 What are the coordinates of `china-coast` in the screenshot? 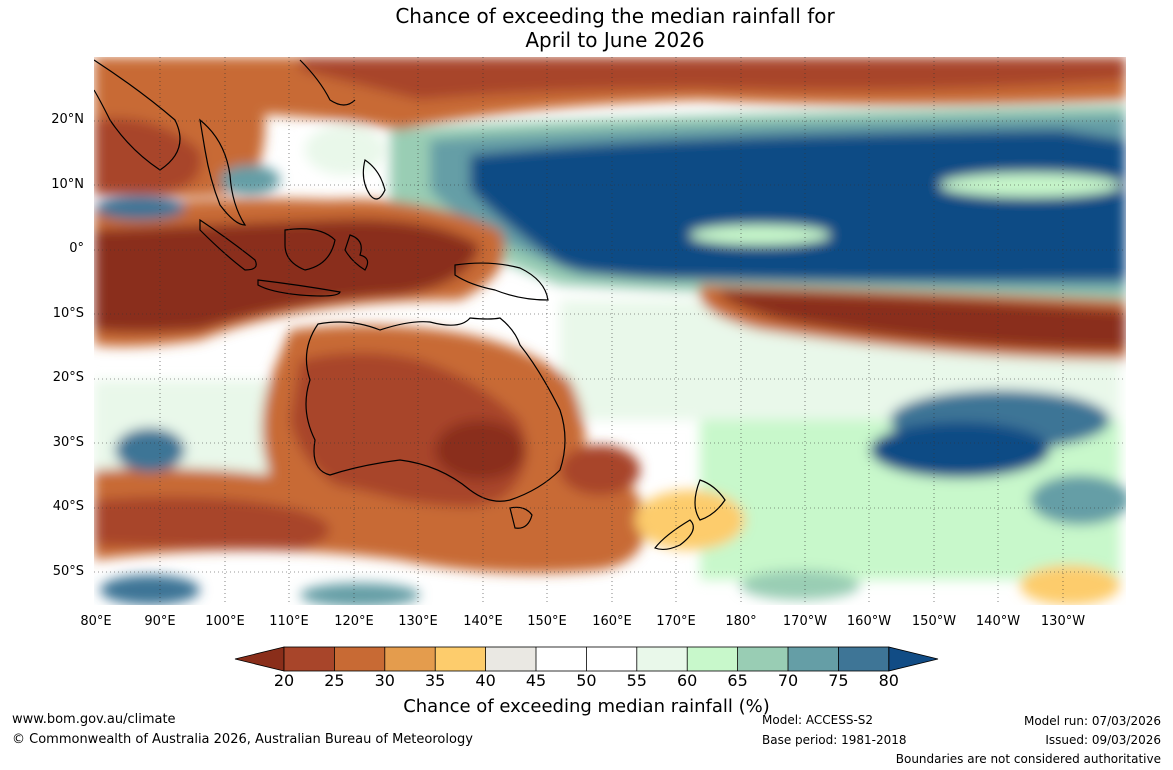 It's located at (327, 82).